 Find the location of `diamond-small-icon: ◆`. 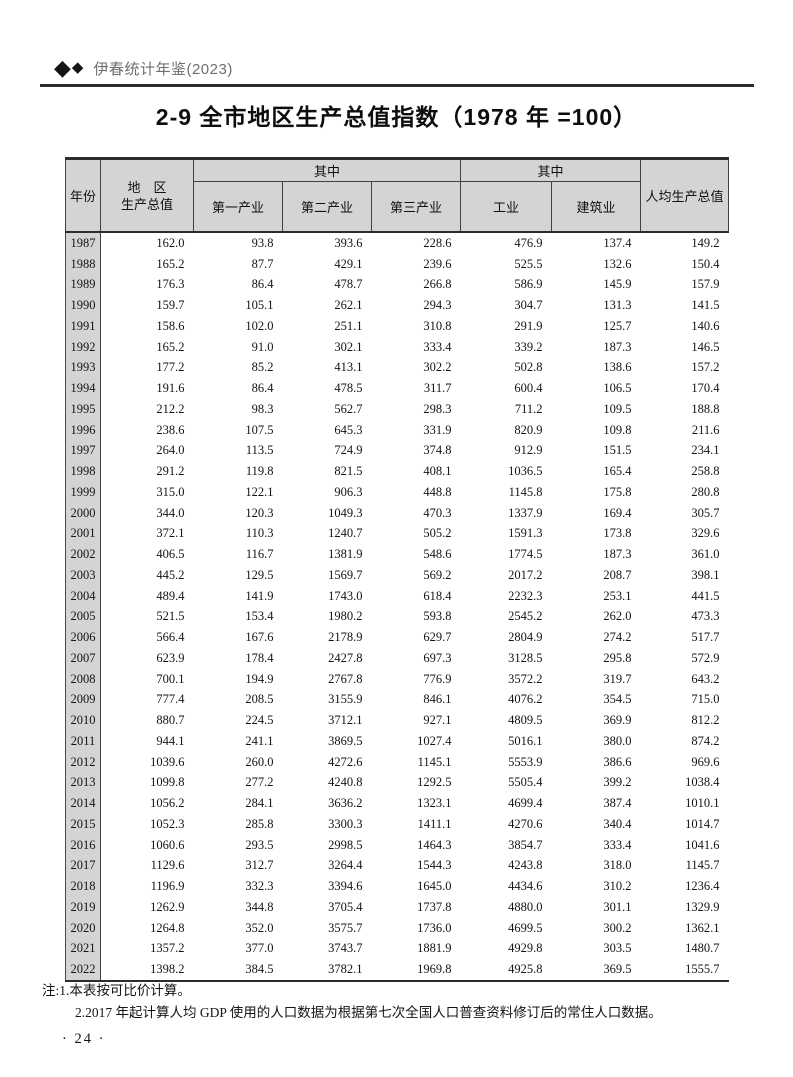

diamond-small-icon: ◆ is located at coordinates (77, 67).